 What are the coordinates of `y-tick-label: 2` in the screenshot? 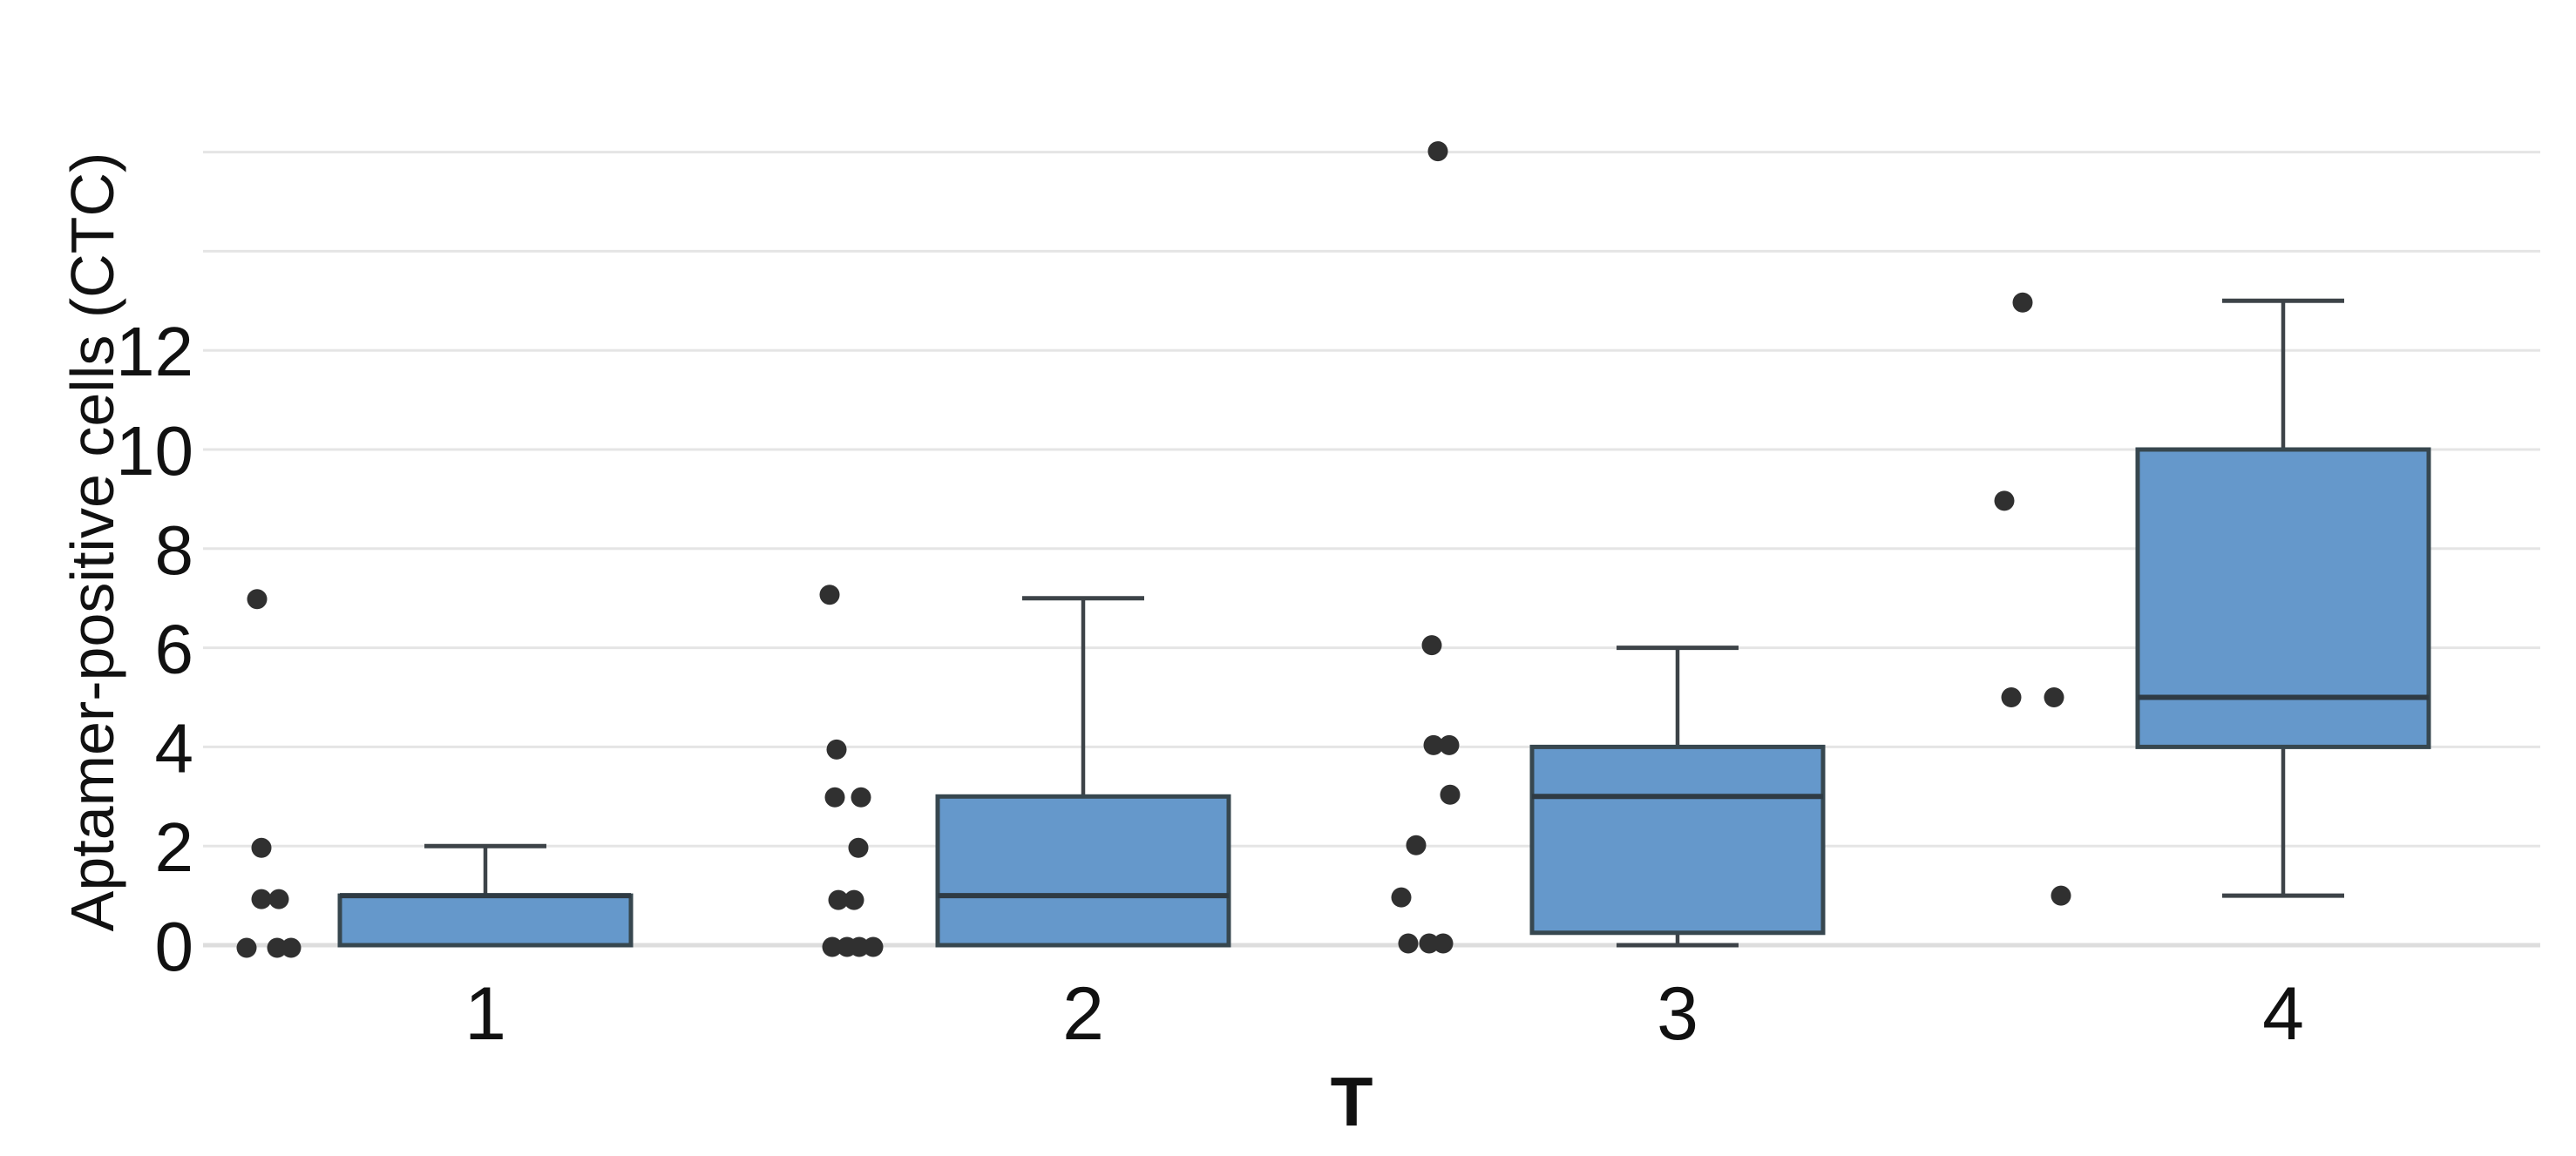 It's located at (175, 847).